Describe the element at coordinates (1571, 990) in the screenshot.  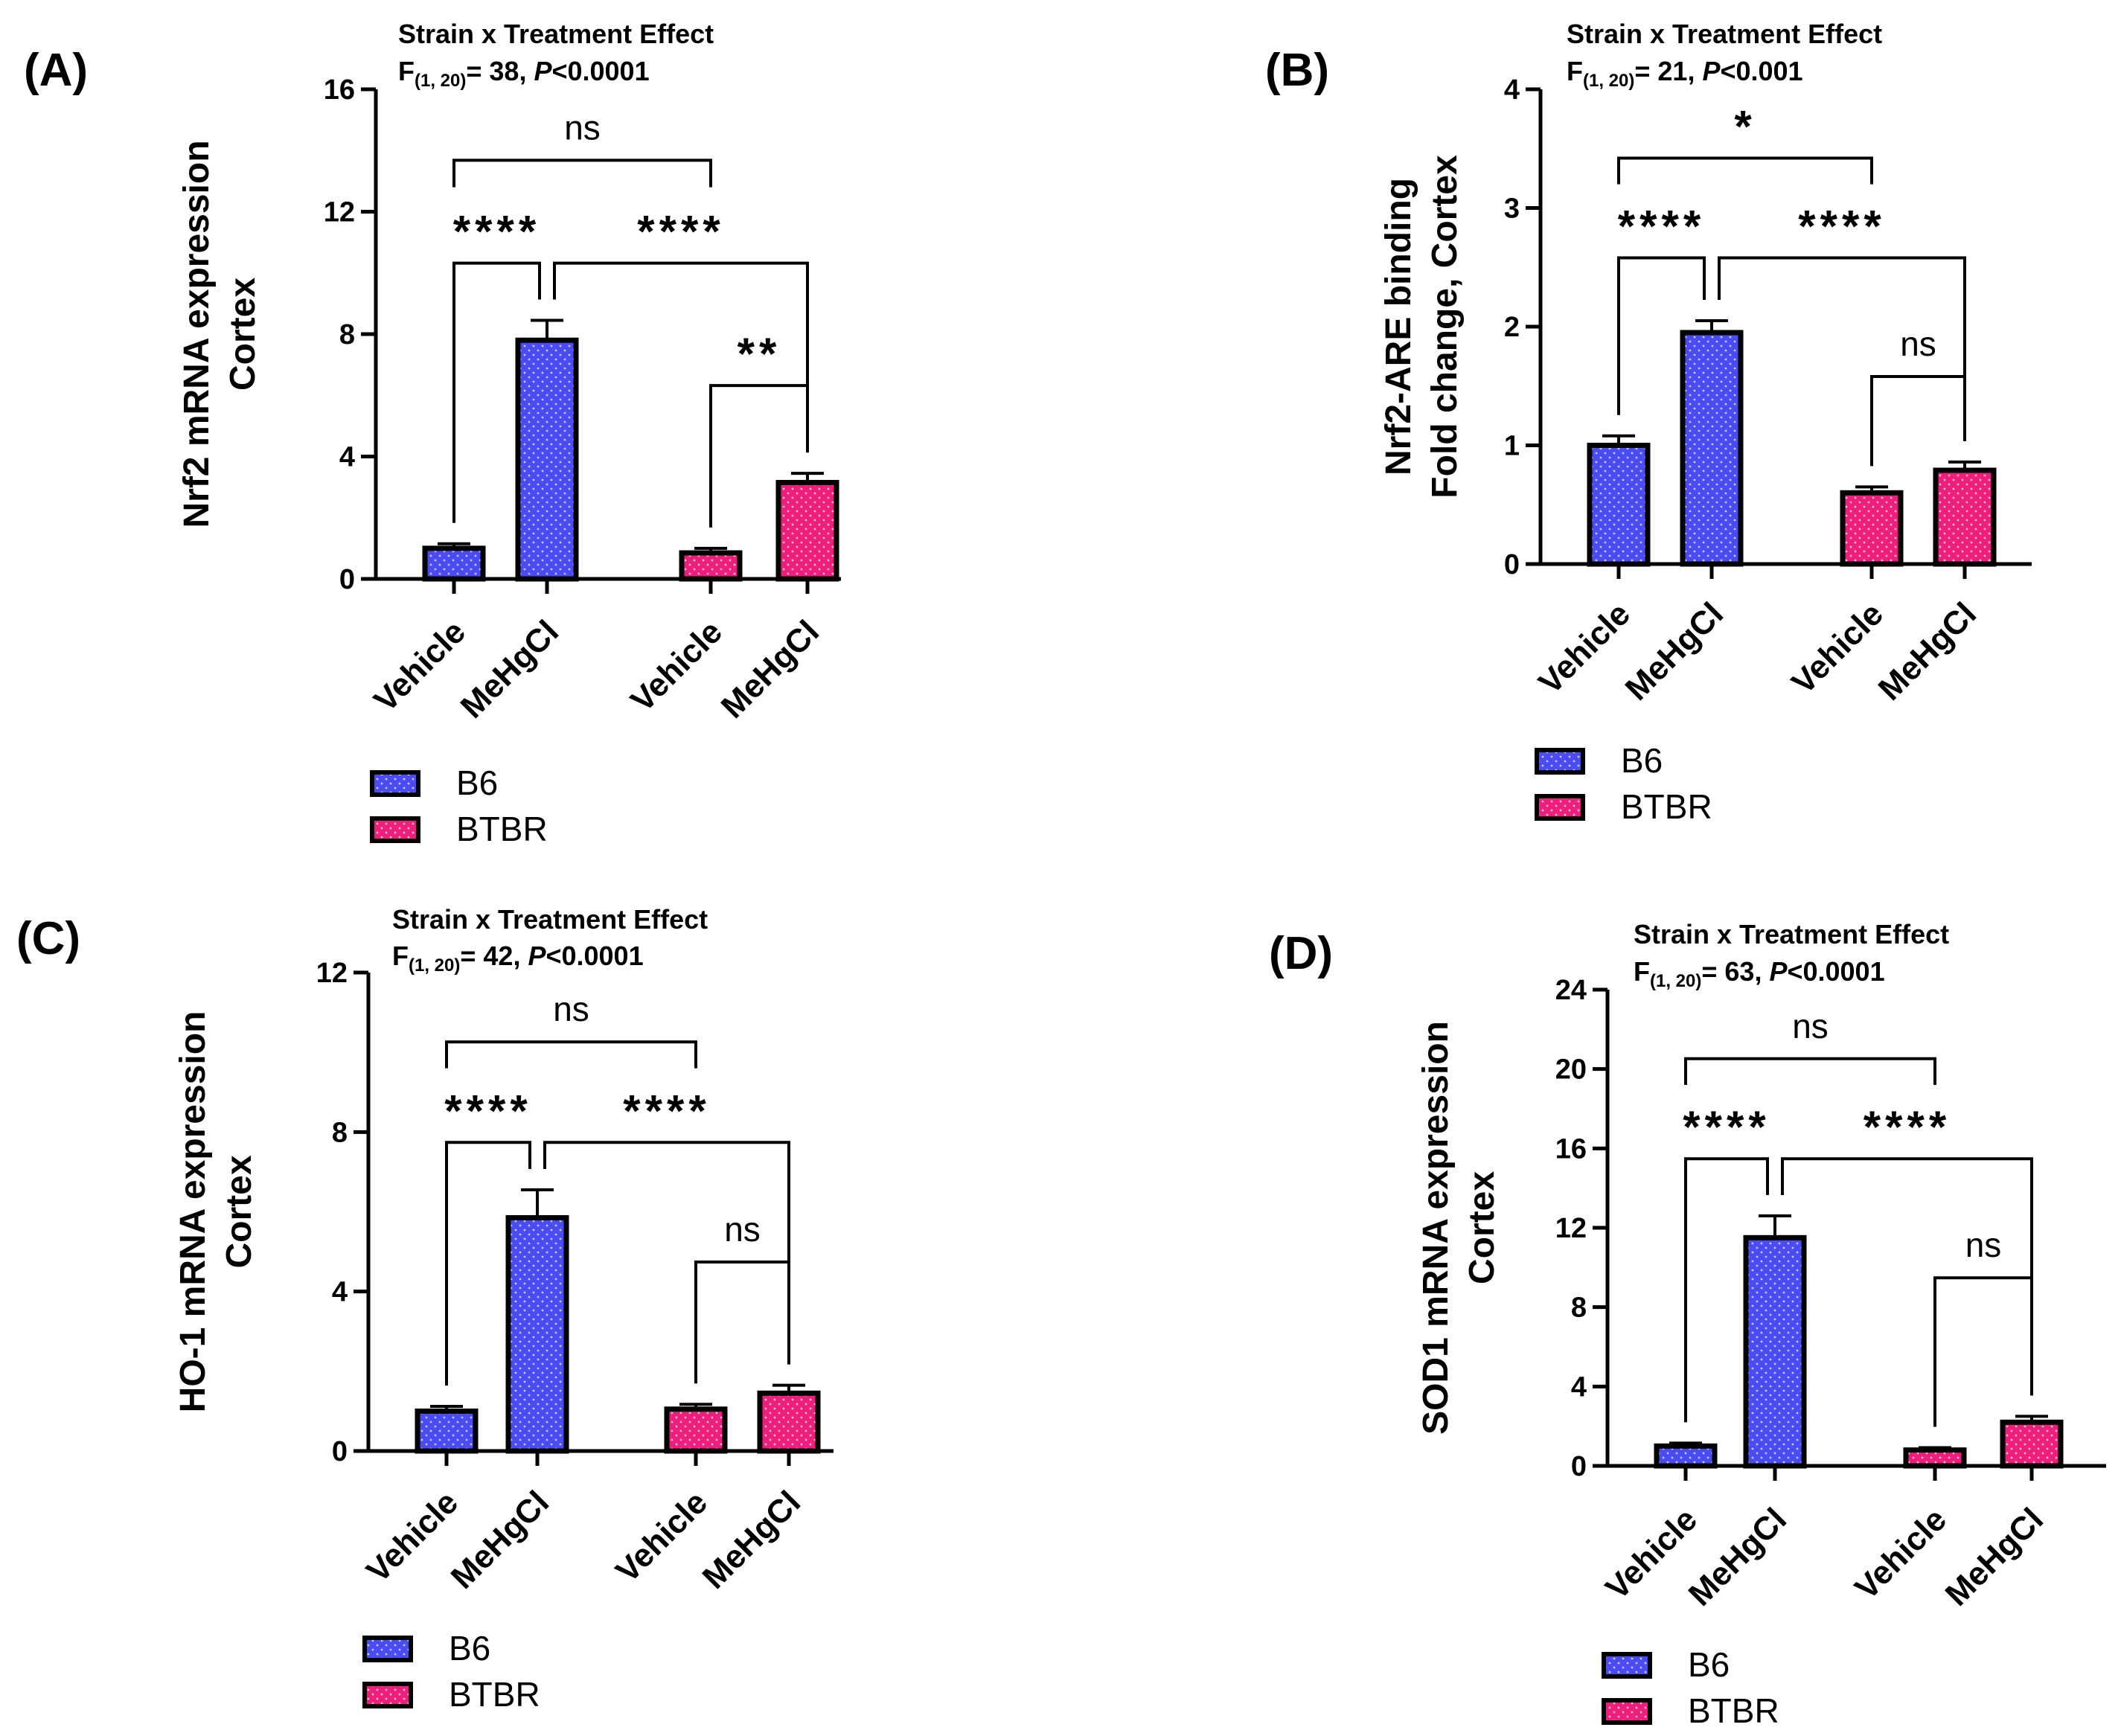
I see `y-tick-label: 24` at that location.